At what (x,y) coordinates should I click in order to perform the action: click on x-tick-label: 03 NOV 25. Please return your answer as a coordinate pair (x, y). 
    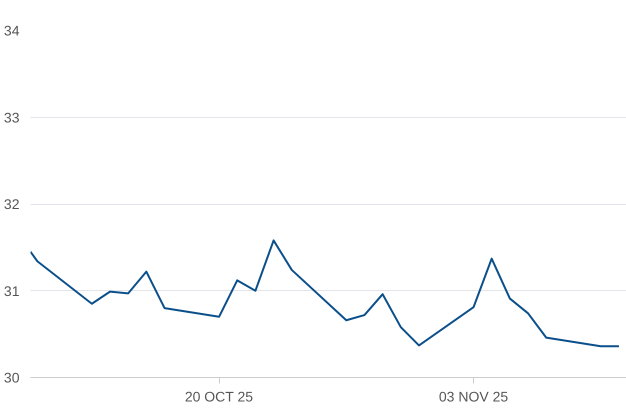
    Looking at the image, I should click on (473, 396).